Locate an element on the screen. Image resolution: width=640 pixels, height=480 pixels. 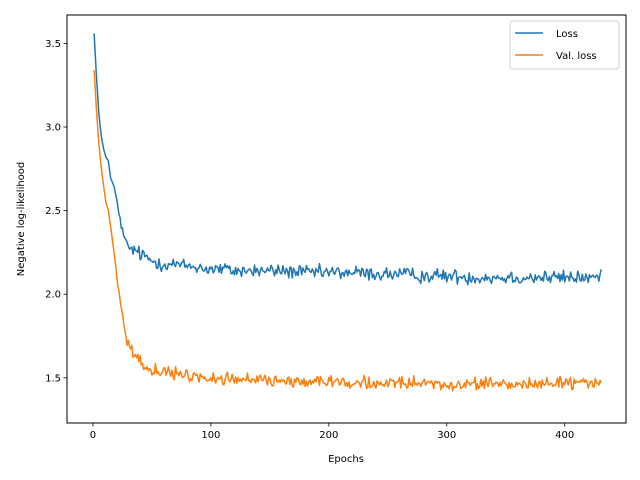
y-tick-label: 2.5 is located at coordinates (53, 211).